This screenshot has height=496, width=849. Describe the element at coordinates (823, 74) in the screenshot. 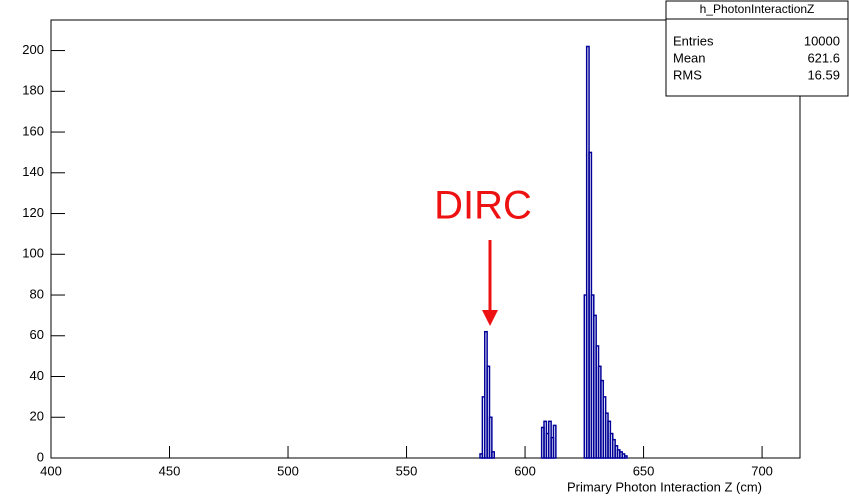

I see `stats-value: 16.59` at that location.